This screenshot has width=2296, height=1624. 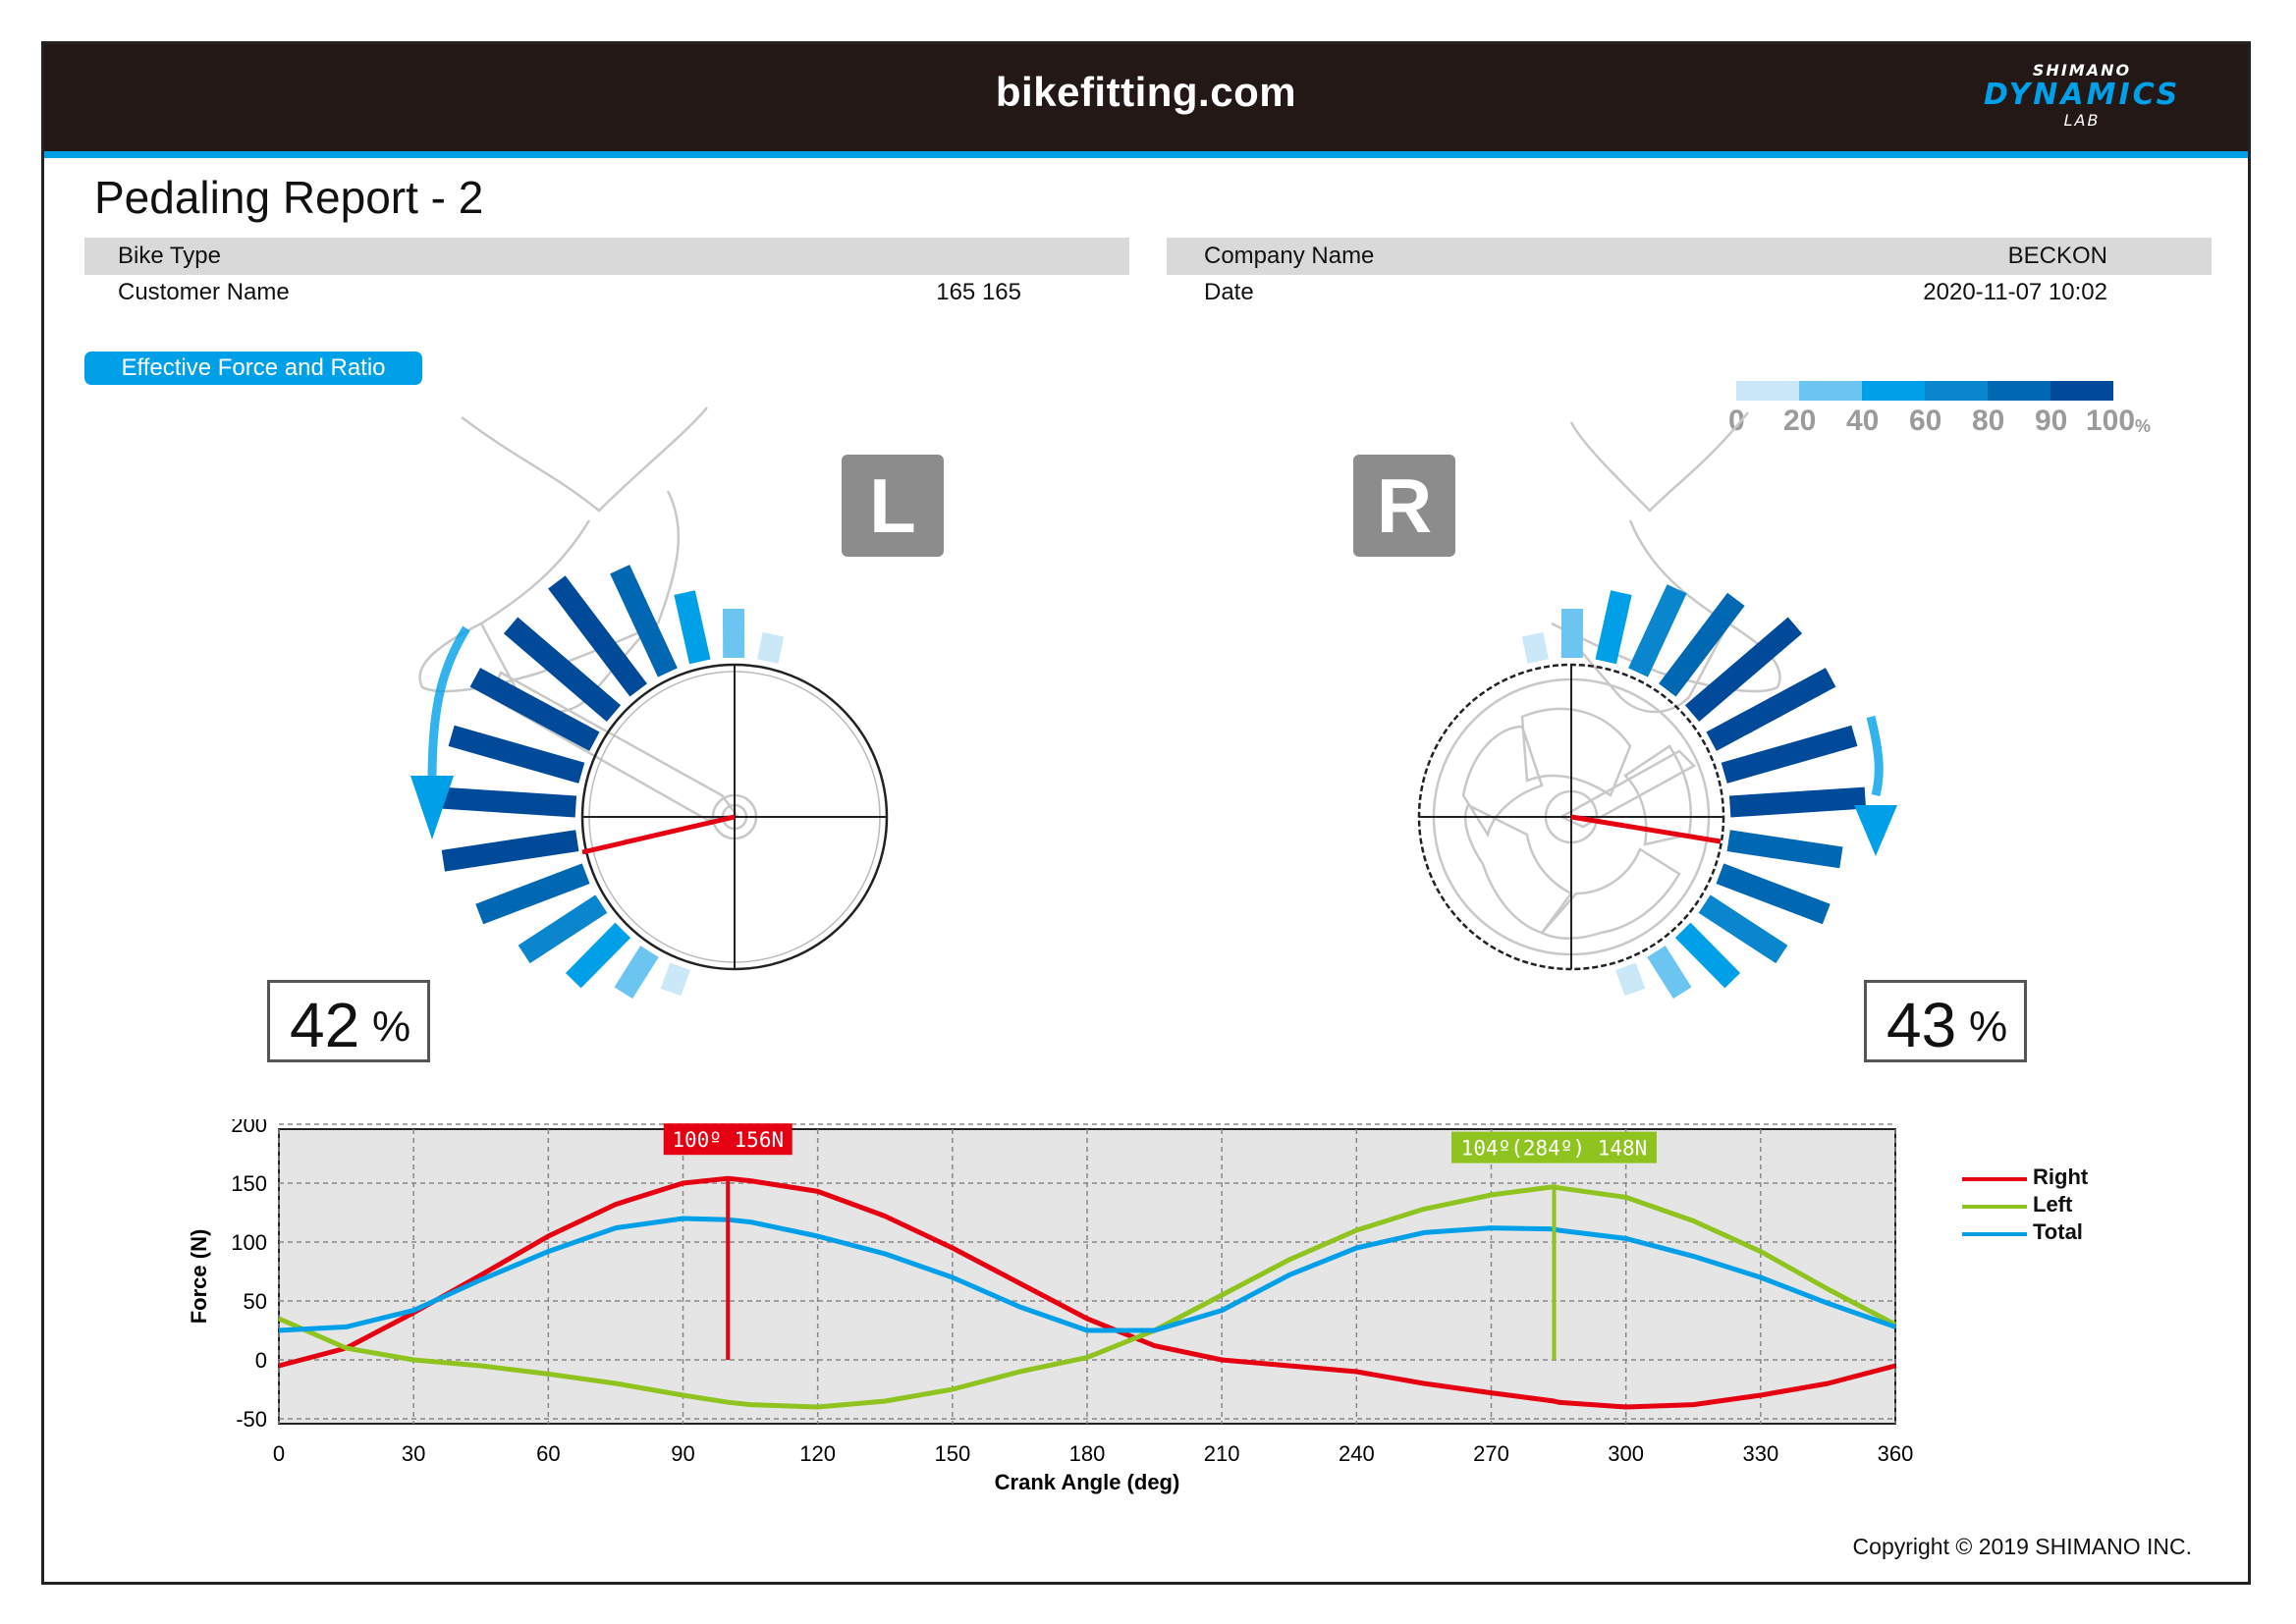 I want to click on scale-label-80: 80, so click(x=1988, y=421).